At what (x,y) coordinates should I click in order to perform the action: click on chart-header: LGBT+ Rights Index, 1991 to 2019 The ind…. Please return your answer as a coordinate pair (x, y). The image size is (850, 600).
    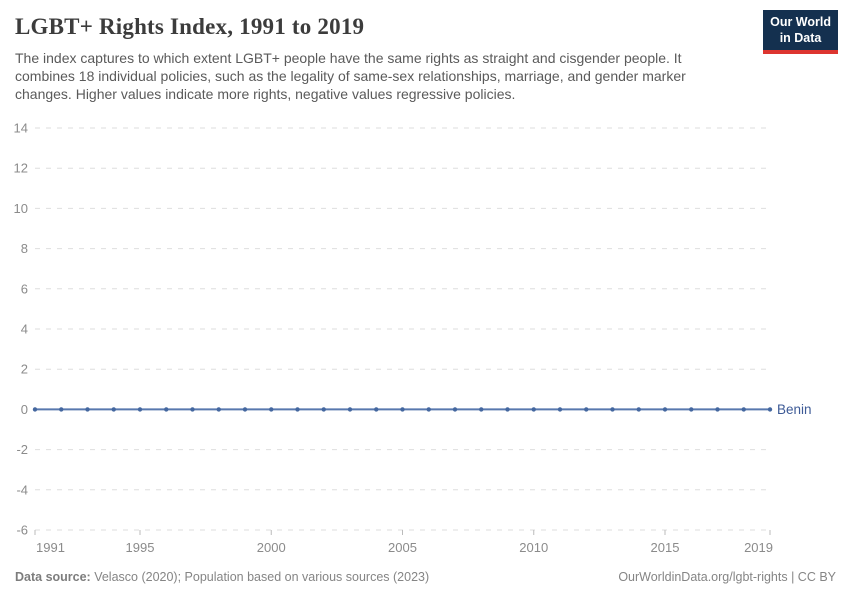
    Looking at the image, I should click on (390, 59).